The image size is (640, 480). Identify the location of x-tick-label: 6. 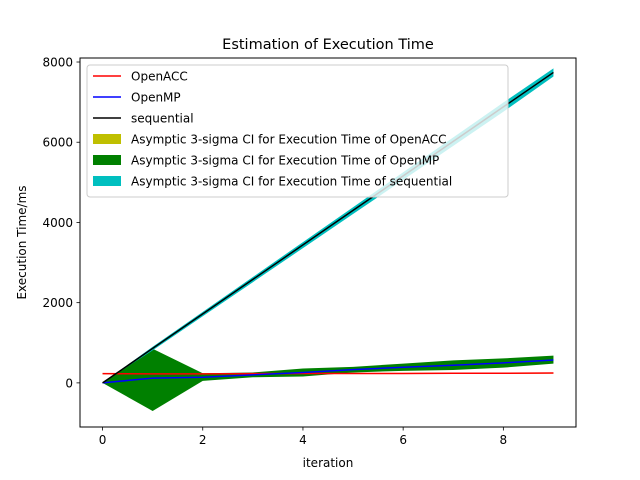
(403, 440).